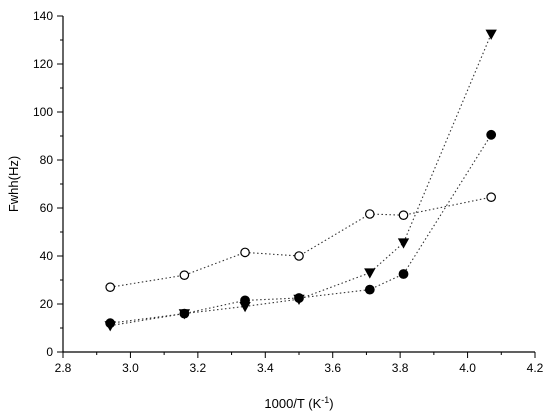  What do you see at coordinates (299, 363) in the screenshot?
I see `x-ticks: 2.8 3.0 3.2 3.4 3.6 3.8 4.0 4.2` at bounding box center [299, 363].